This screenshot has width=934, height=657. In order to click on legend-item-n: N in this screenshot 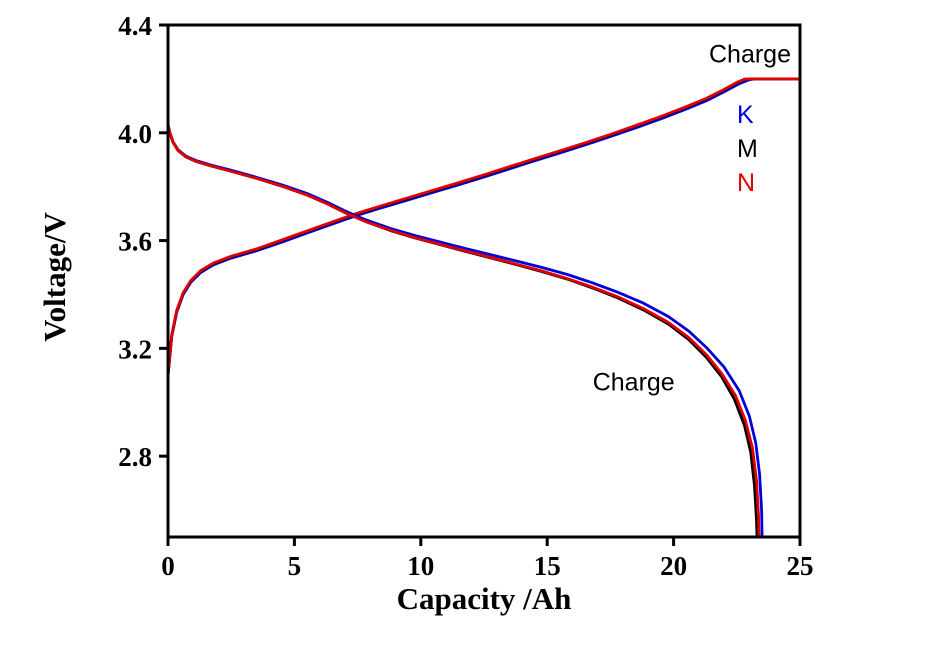, I will do `click(746, 183)`.